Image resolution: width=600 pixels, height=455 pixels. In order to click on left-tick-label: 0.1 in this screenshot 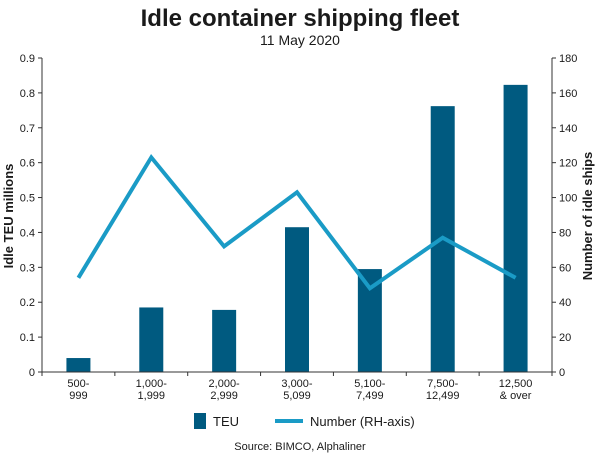, I will do `click(27, 338)`.